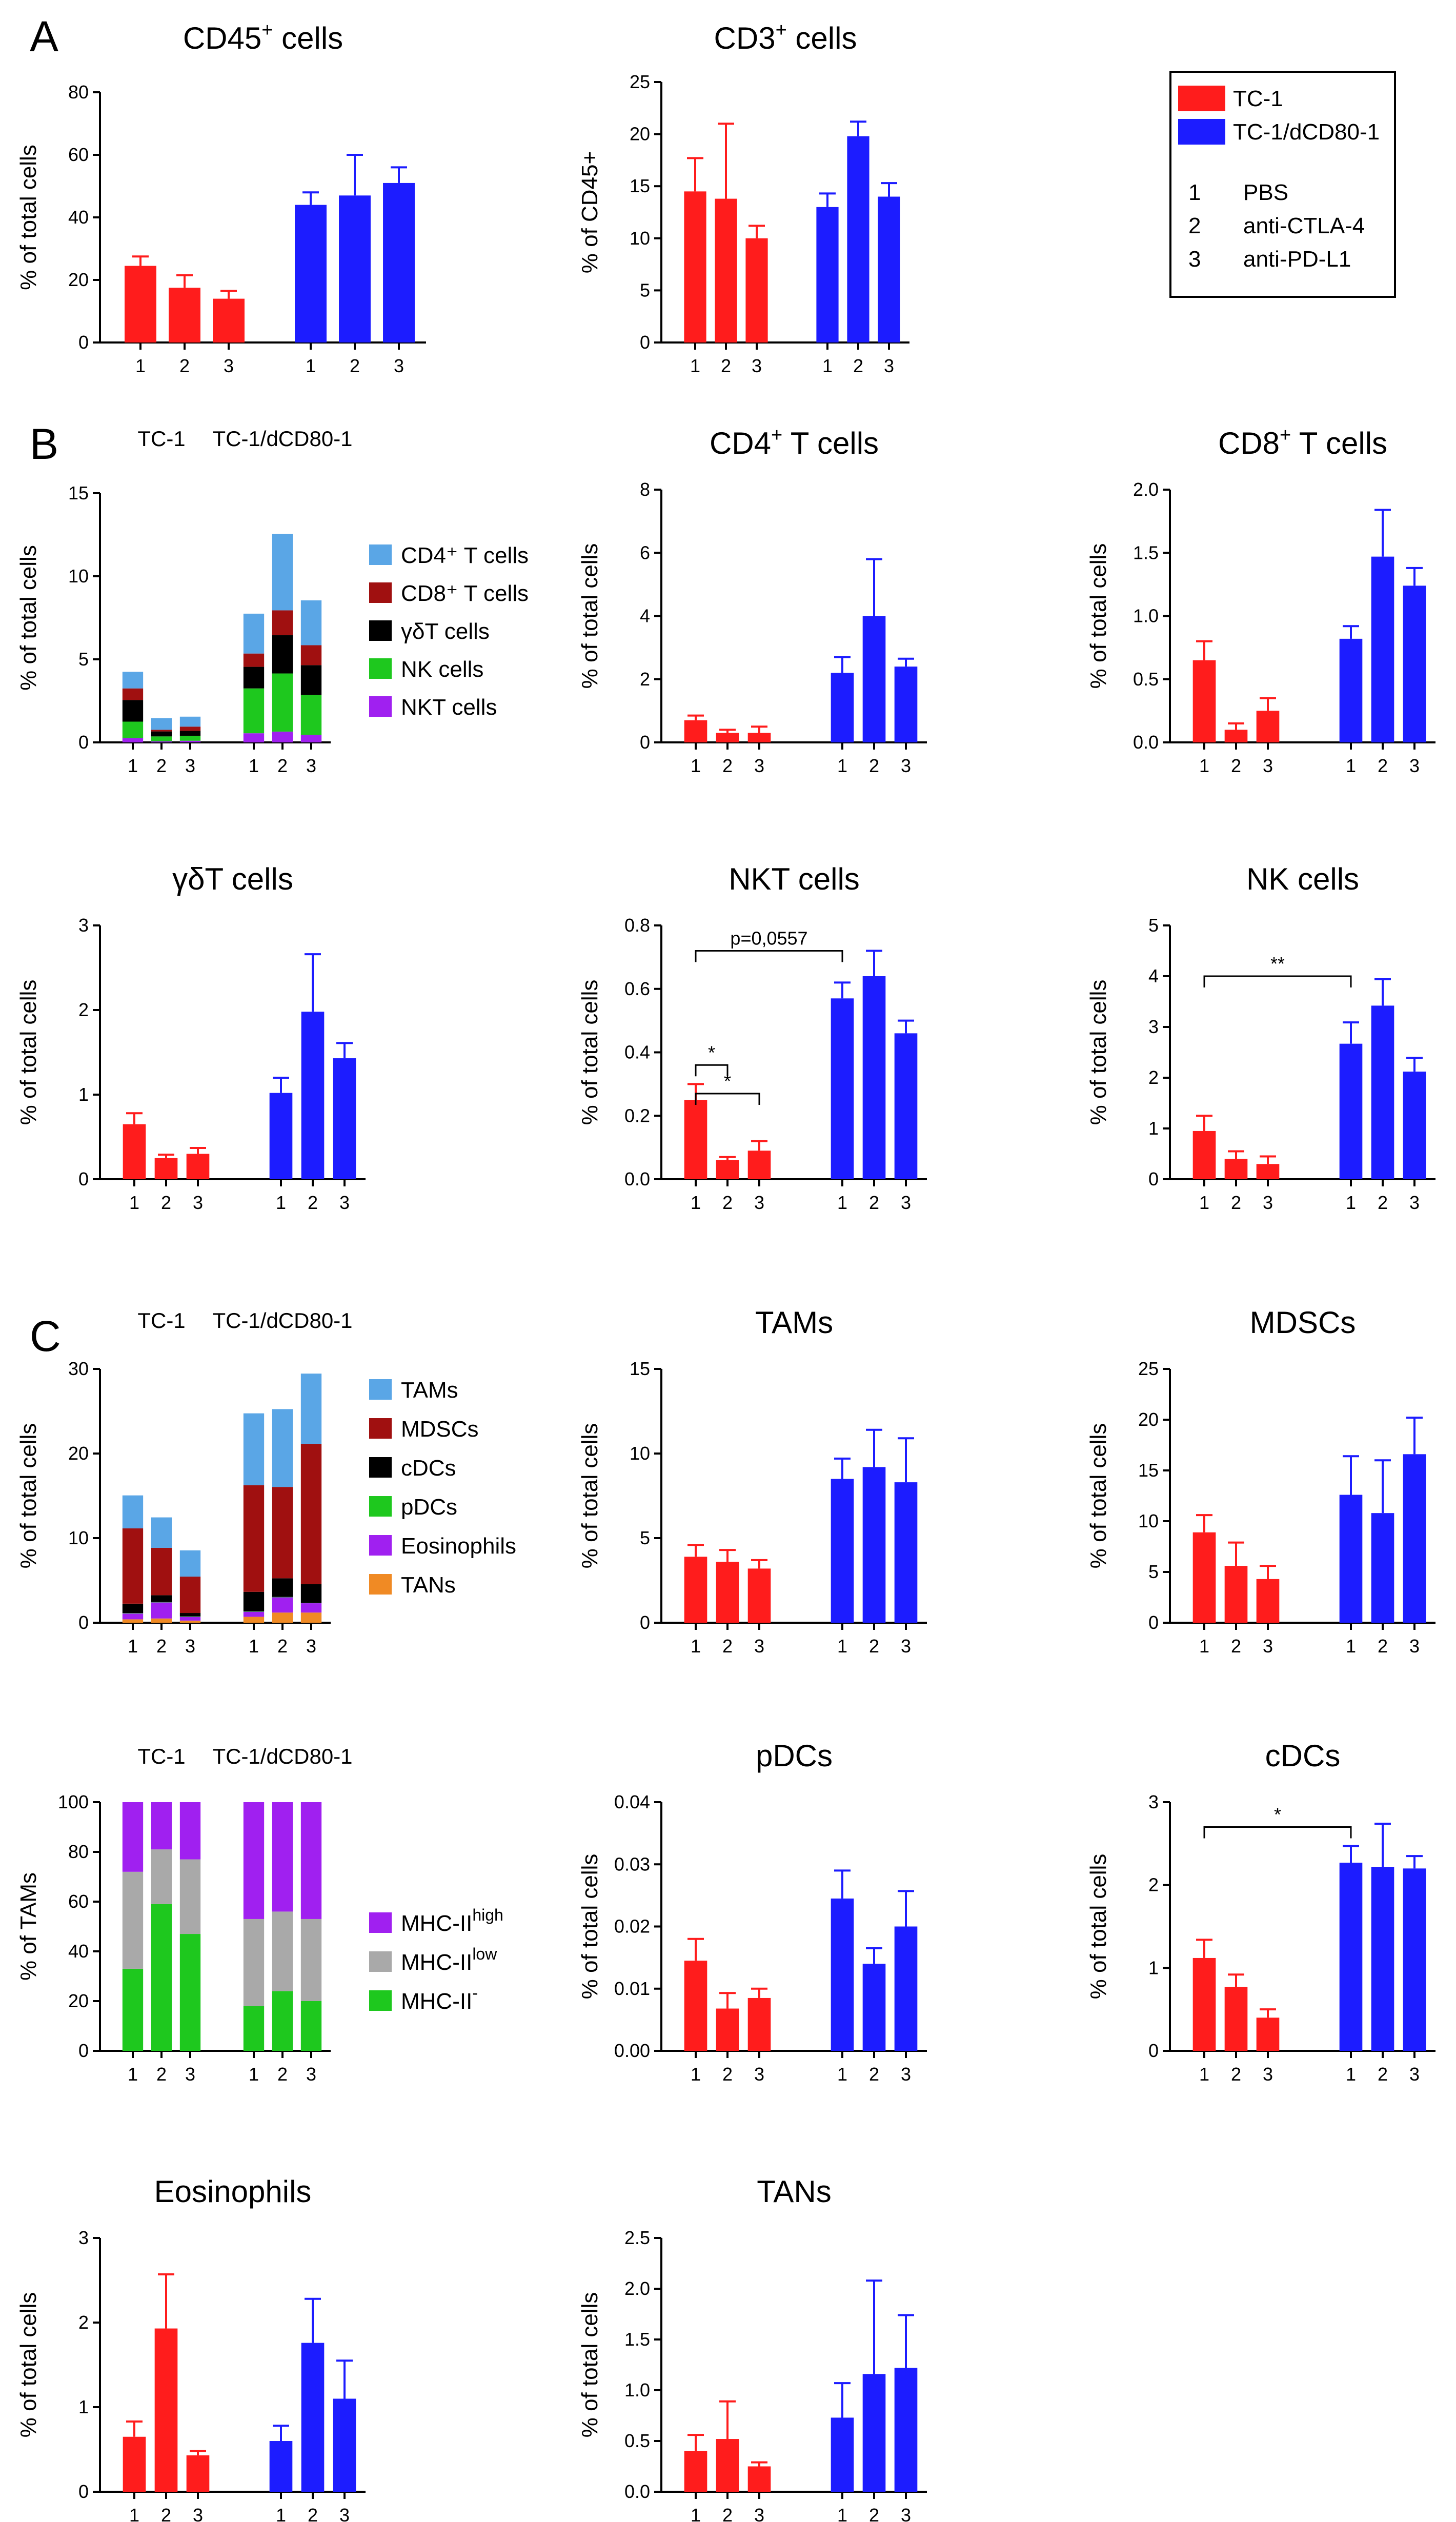 The height and width of the screenshot is (2522, 1456). Describe the element at coordinates (906, 765) in the screenshot. I see `cd4-xtick-label: 3` at that location.